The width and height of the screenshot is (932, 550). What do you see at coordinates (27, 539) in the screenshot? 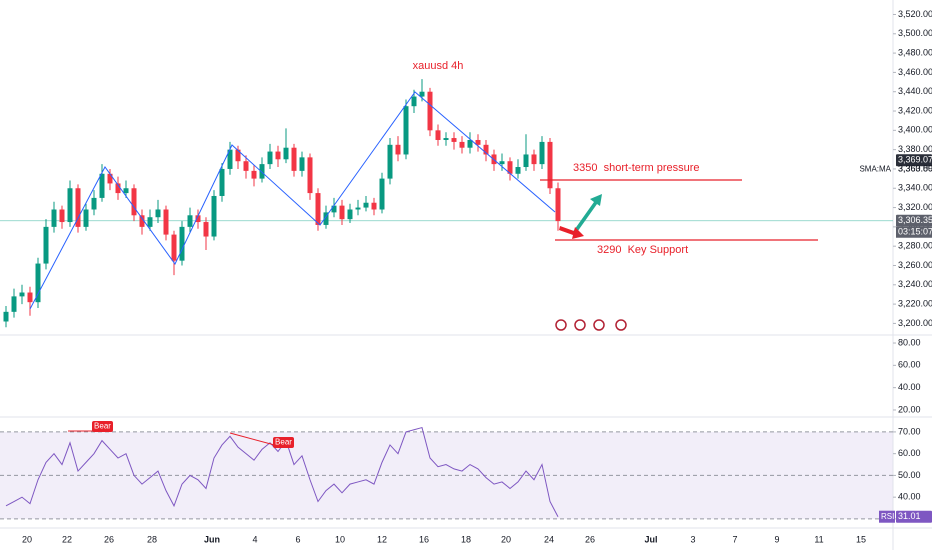
I see `x-tick-label: 20` at bounding box center [27, 539].